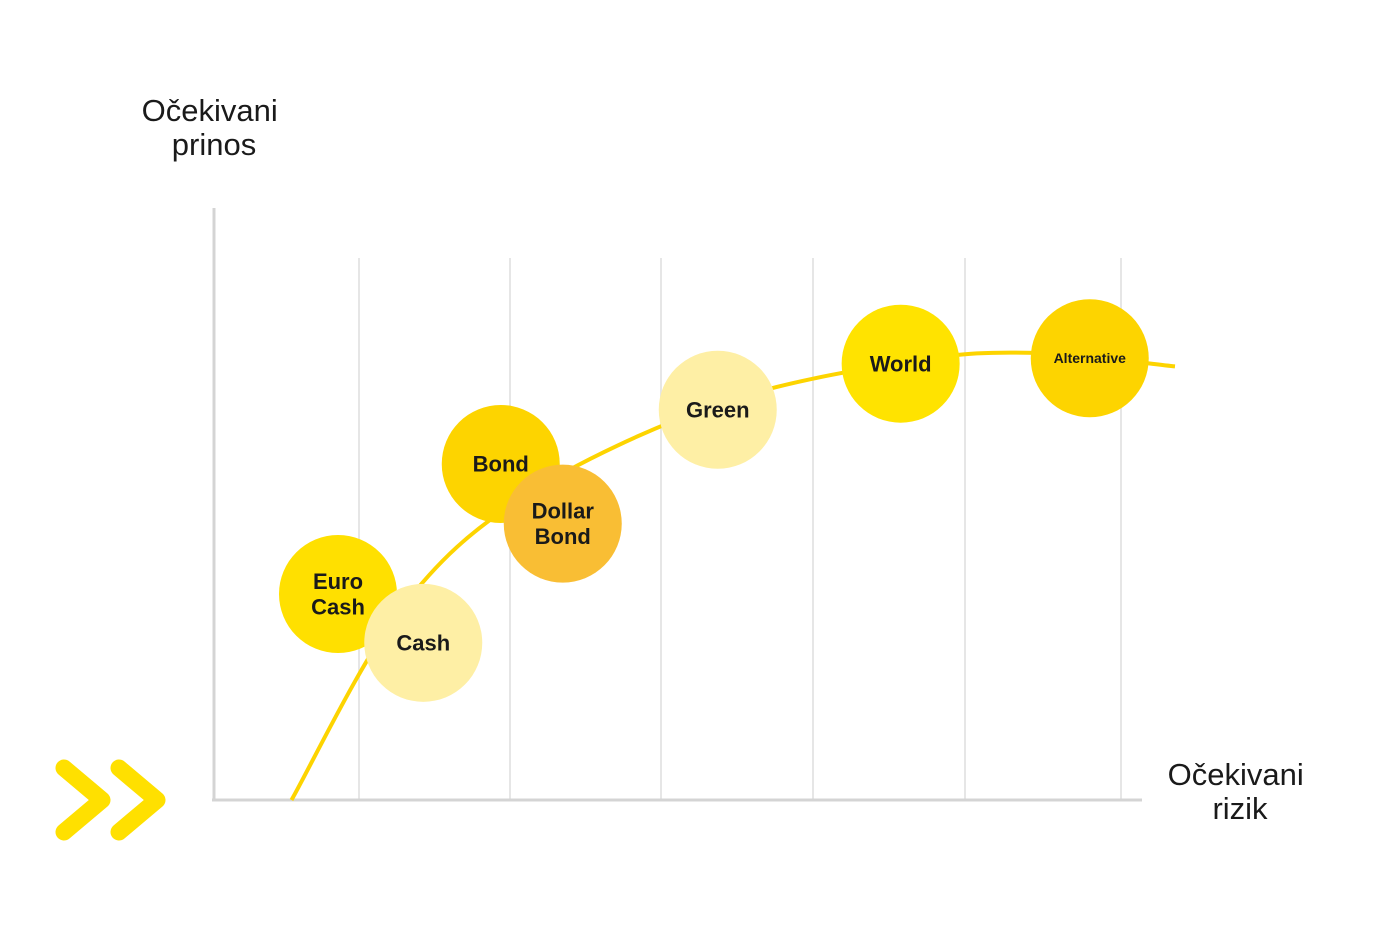  I want to click on bubble-label-4: Dollar Bond, so click(563, 524).